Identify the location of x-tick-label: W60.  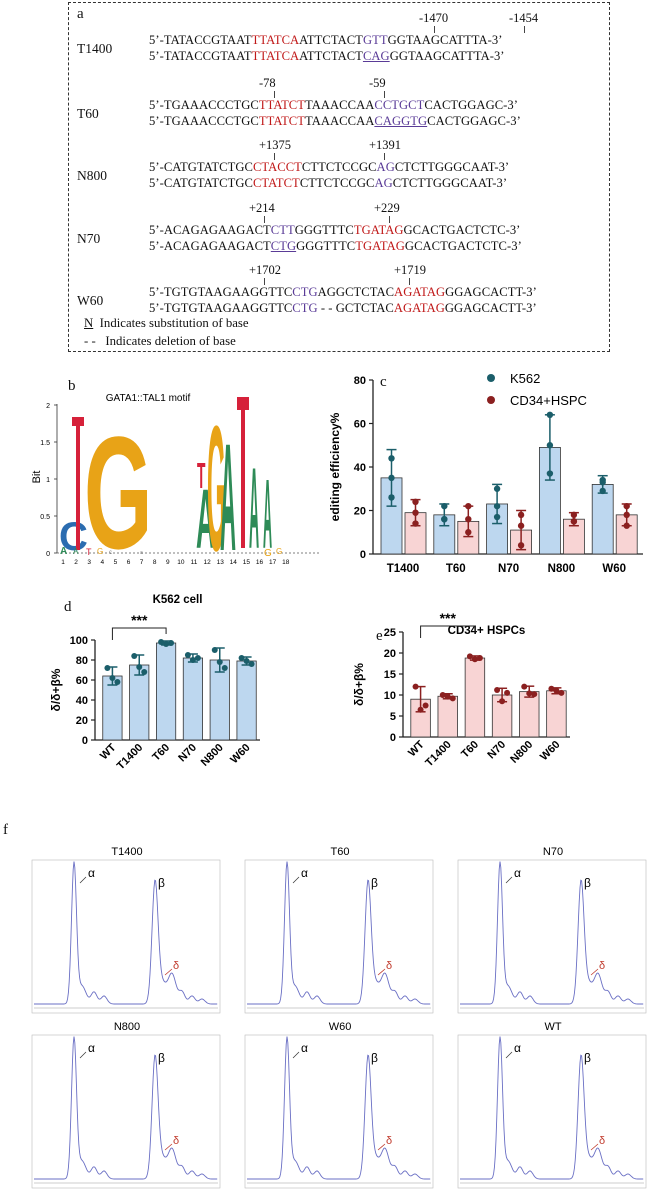
(240, 754).